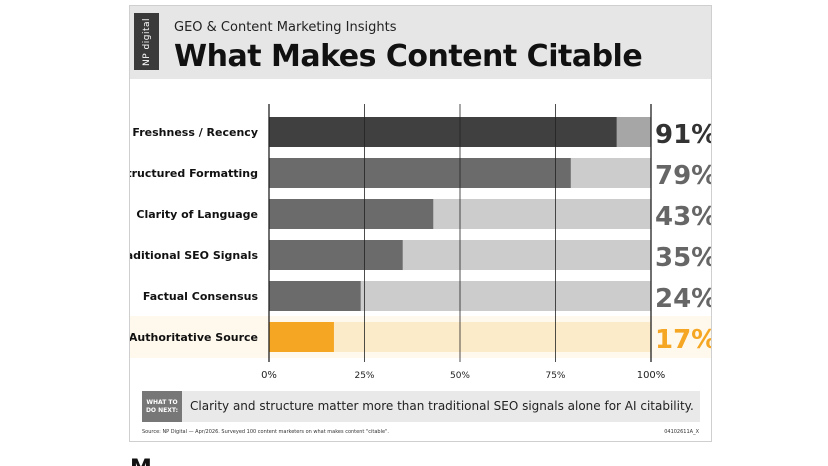 The height and width of the screenshot is (466, 828). Describe the element at coordinates (194, 255) in the screenshot. I see `category-label: Traditional SEO Signals` at that location.